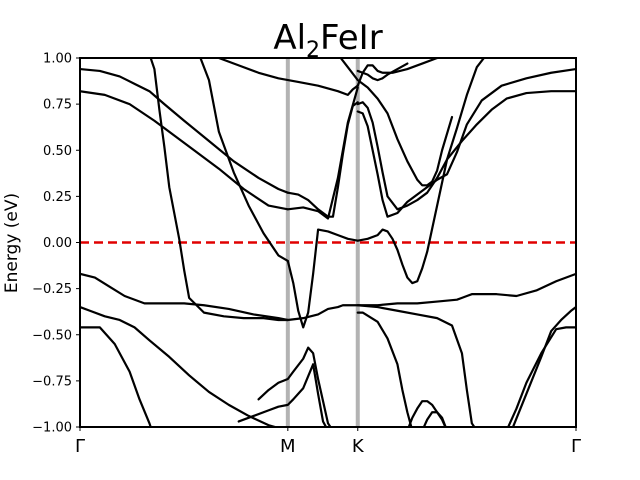 The image size is (640, 480). Describe the element at coordinates (12, 243) in the screenshot. I see `y-axis-label: Energy (eV)` at that location.